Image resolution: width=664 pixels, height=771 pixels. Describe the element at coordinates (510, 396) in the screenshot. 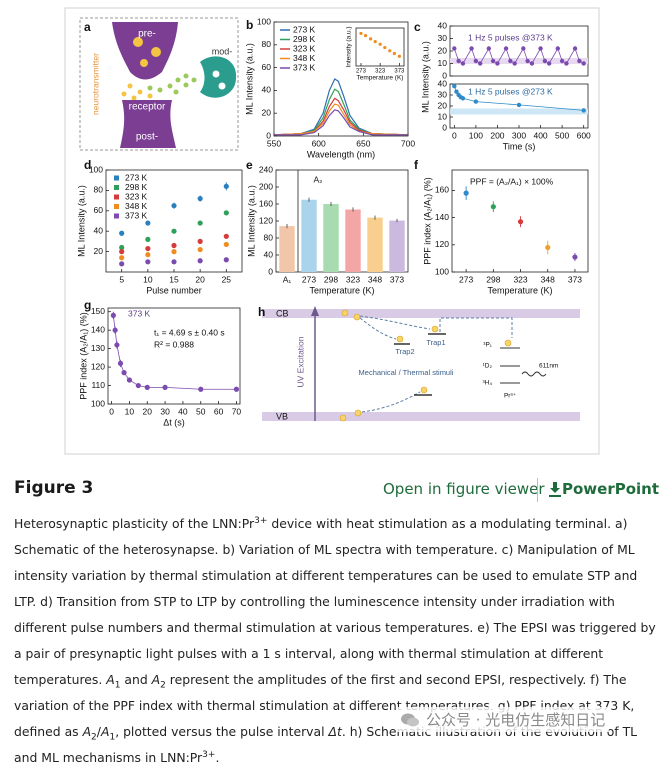

I see `ion-label: Pr³⁺` at that location.